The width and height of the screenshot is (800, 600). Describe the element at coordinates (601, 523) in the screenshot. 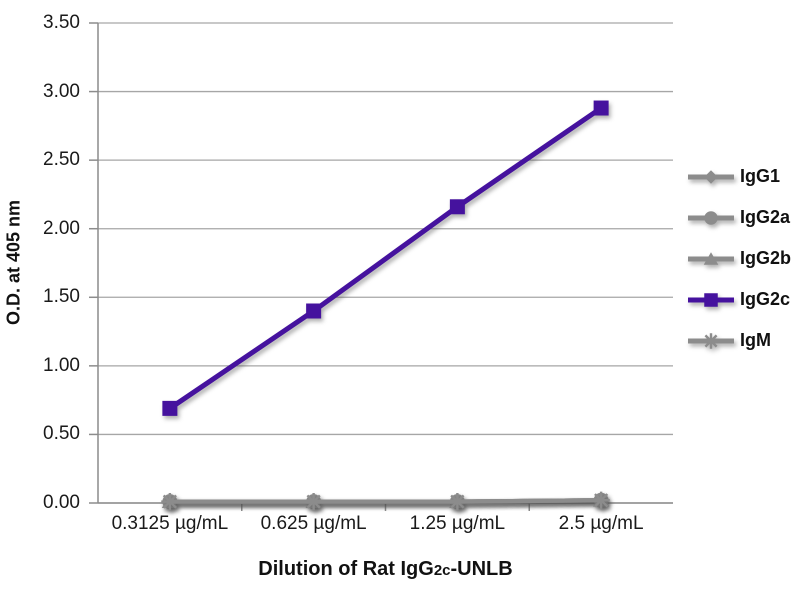

I see `x-tick-label: 2.5 µg/mL` at that location.